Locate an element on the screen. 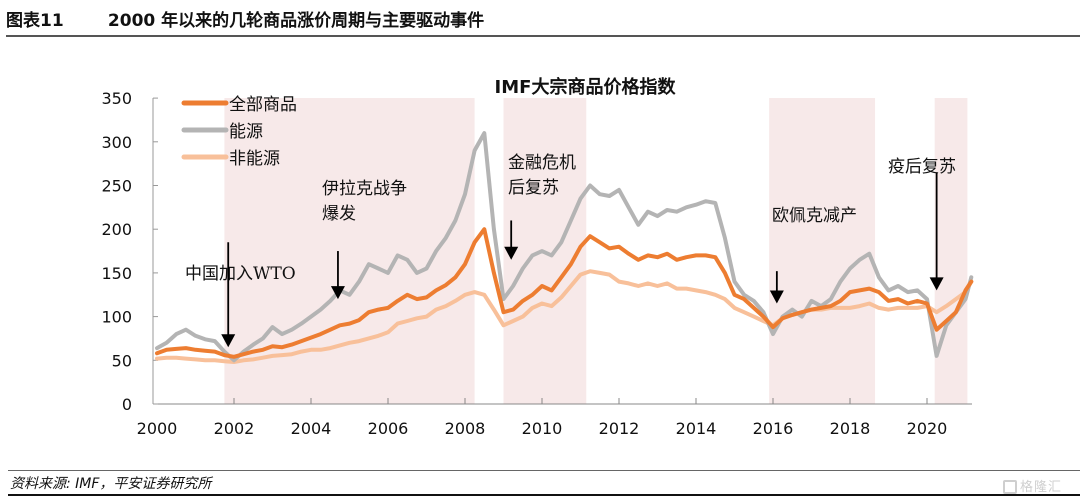 The width and height of the screenshot is (1080, 503). x-tick-label: 2004 is located at coordinates (311, 428).